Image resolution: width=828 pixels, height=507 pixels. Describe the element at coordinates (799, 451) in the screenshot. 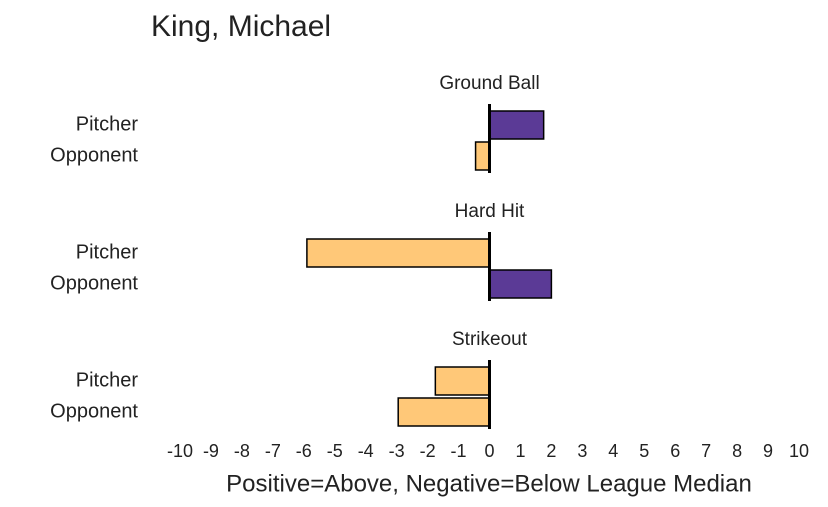

I see `x-tick-label: 10` at that location.